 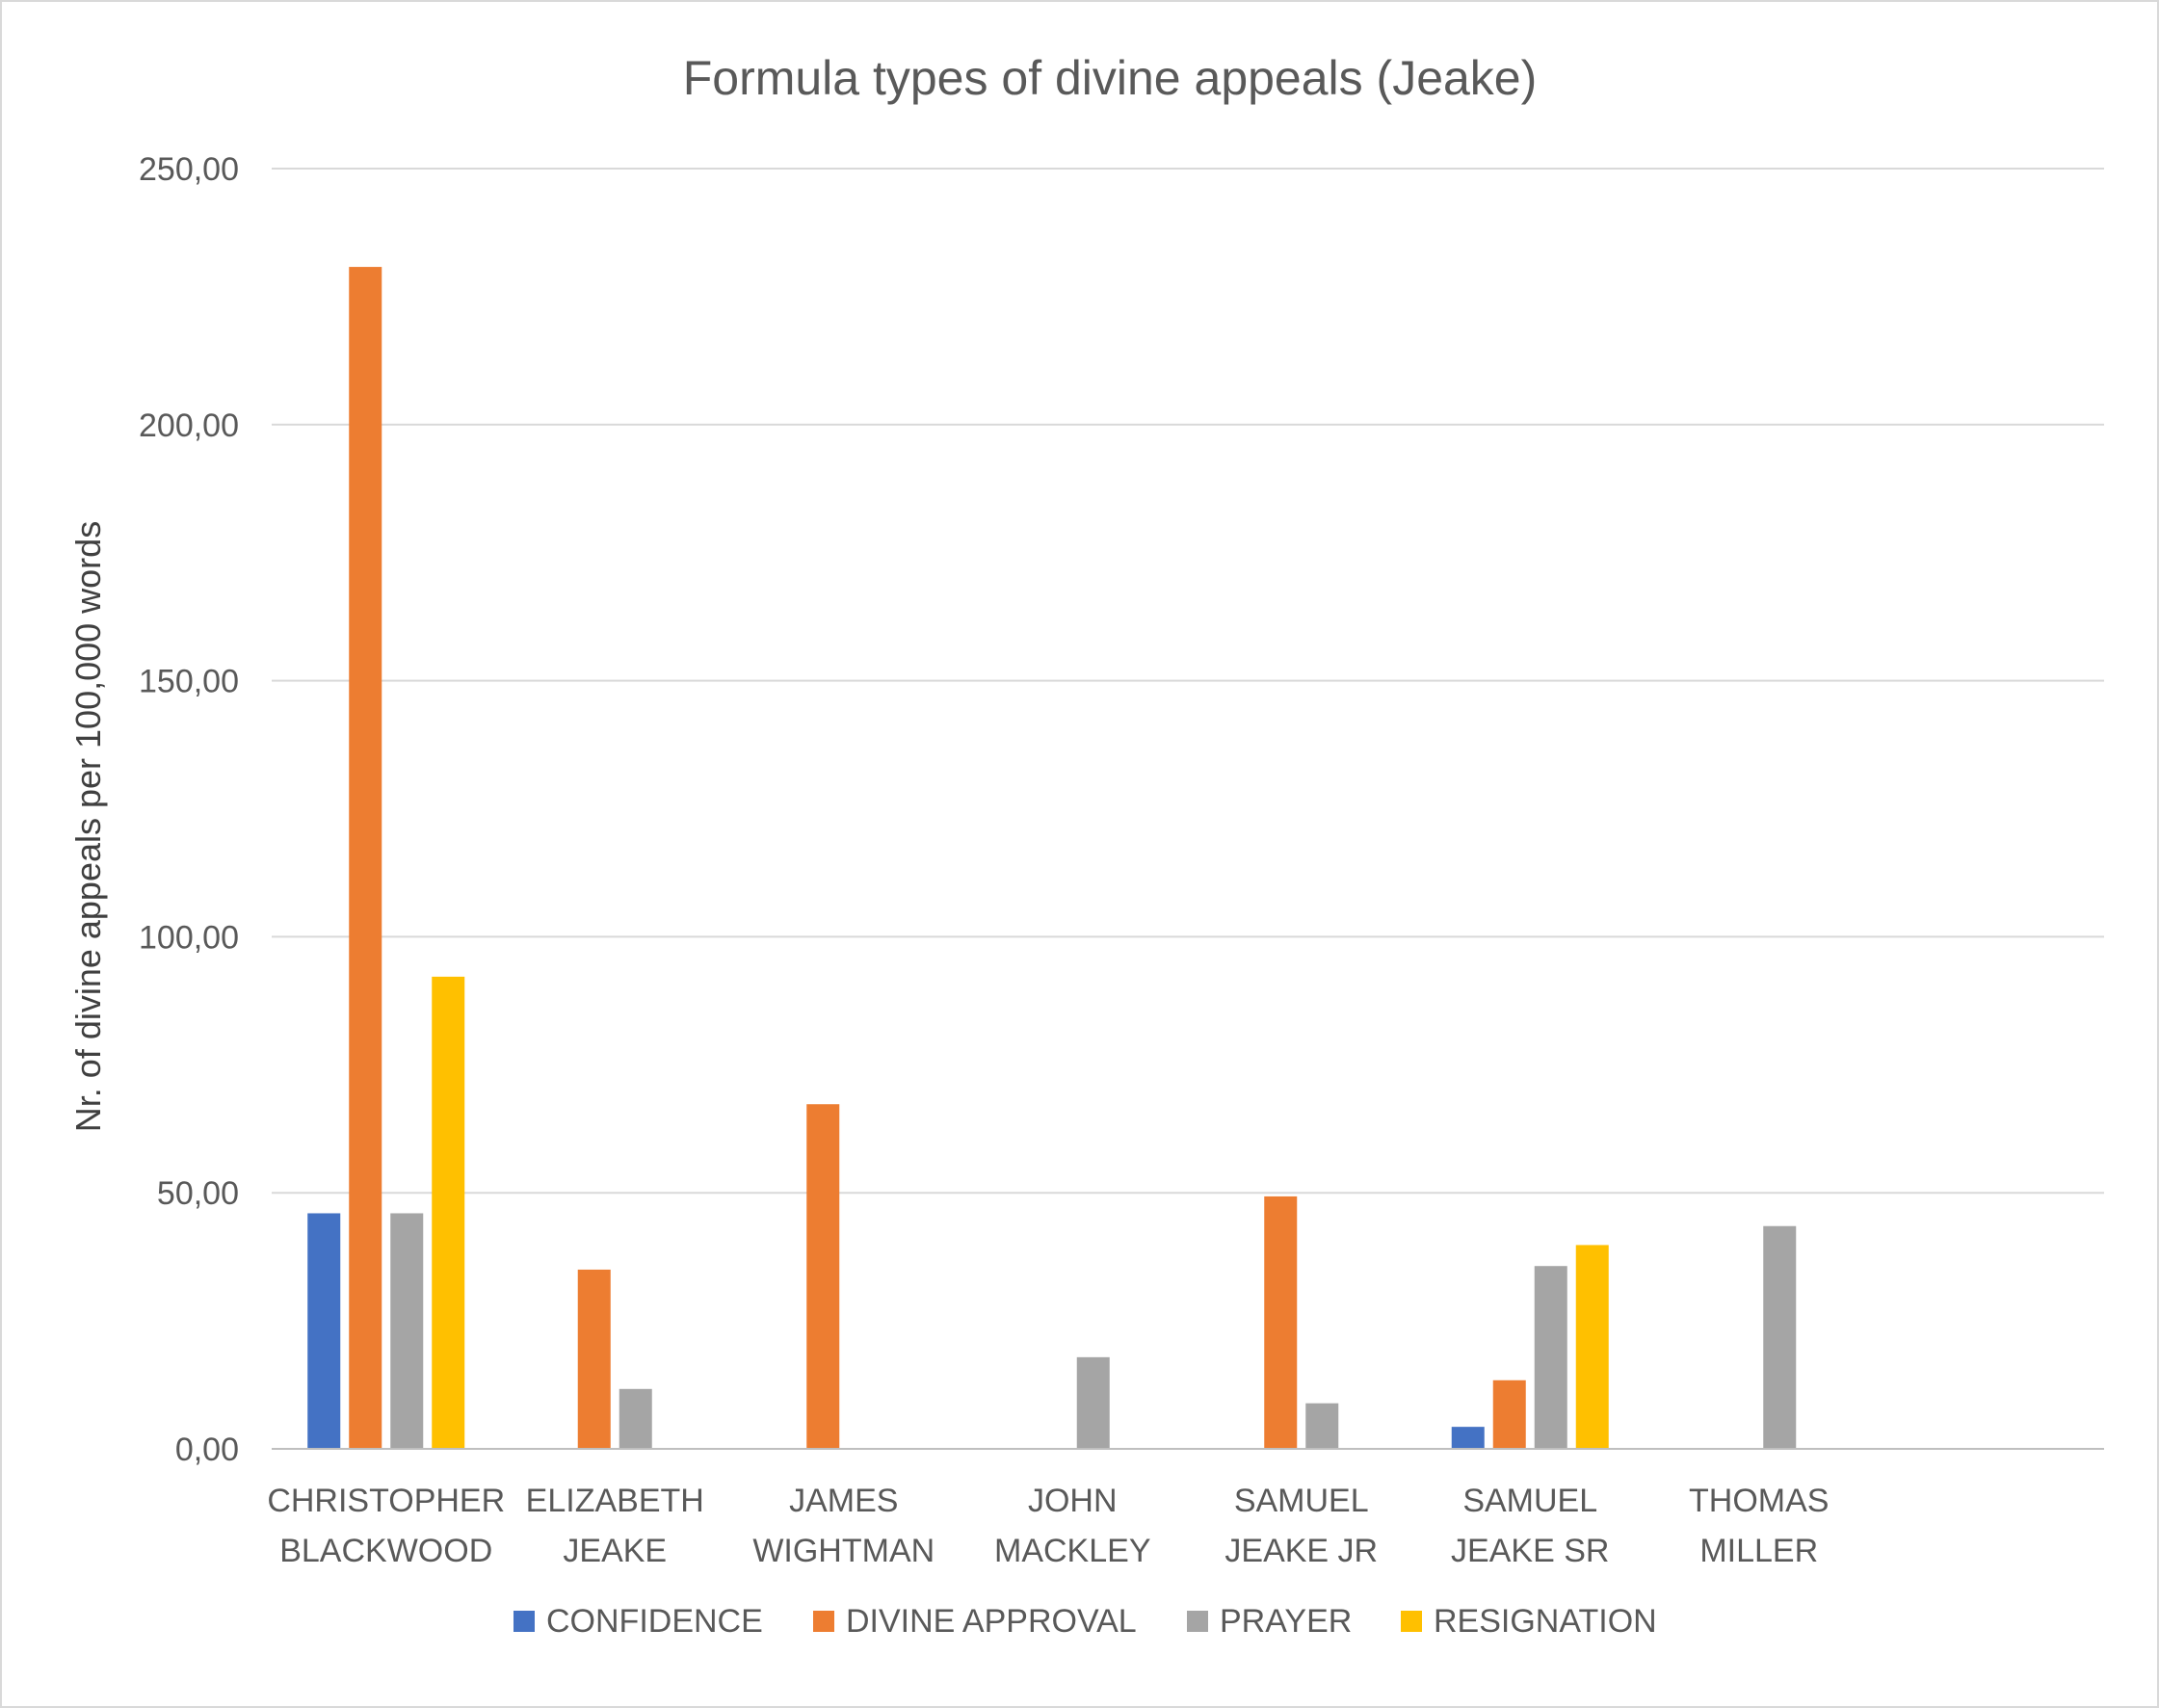 What do you see at coordinates (1759, 1501) in the screenshot?
I see `x-tick-label: THOMAS` at bounding box center [1759, 1501].